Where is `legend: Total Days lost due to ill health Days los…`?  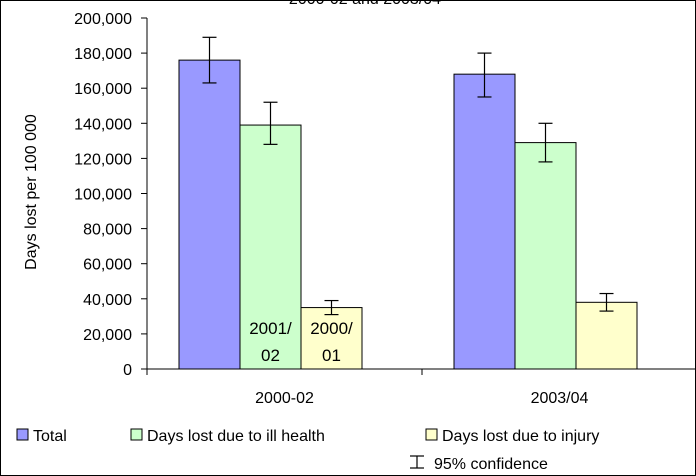 legend: Total Days lost due to ill health Days los… is located at coordinates (307, 450).